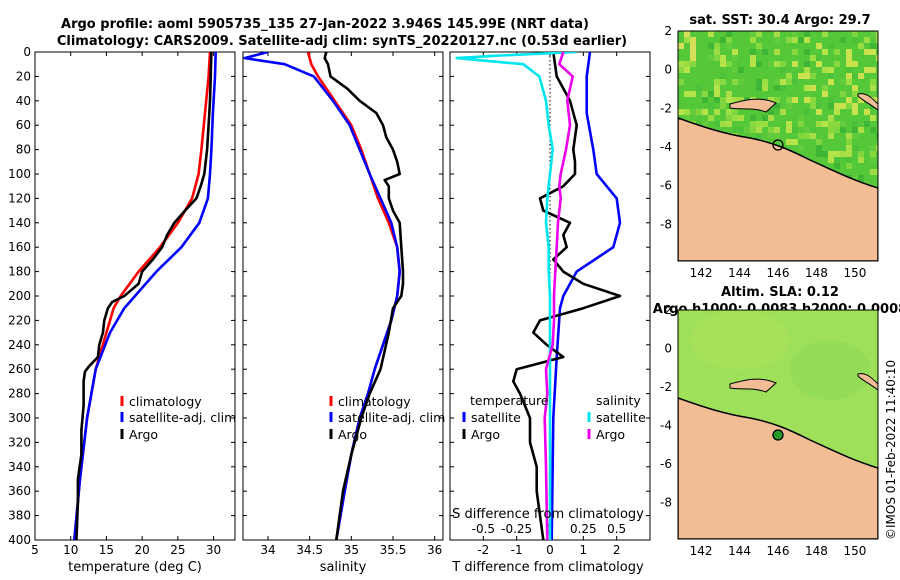 The width and height of the screenshot is (900, 580). What do you see at coordinates (584, 550) in the screenshot?
I see `x-tick-label: 1` at bounding box center [584, 550].